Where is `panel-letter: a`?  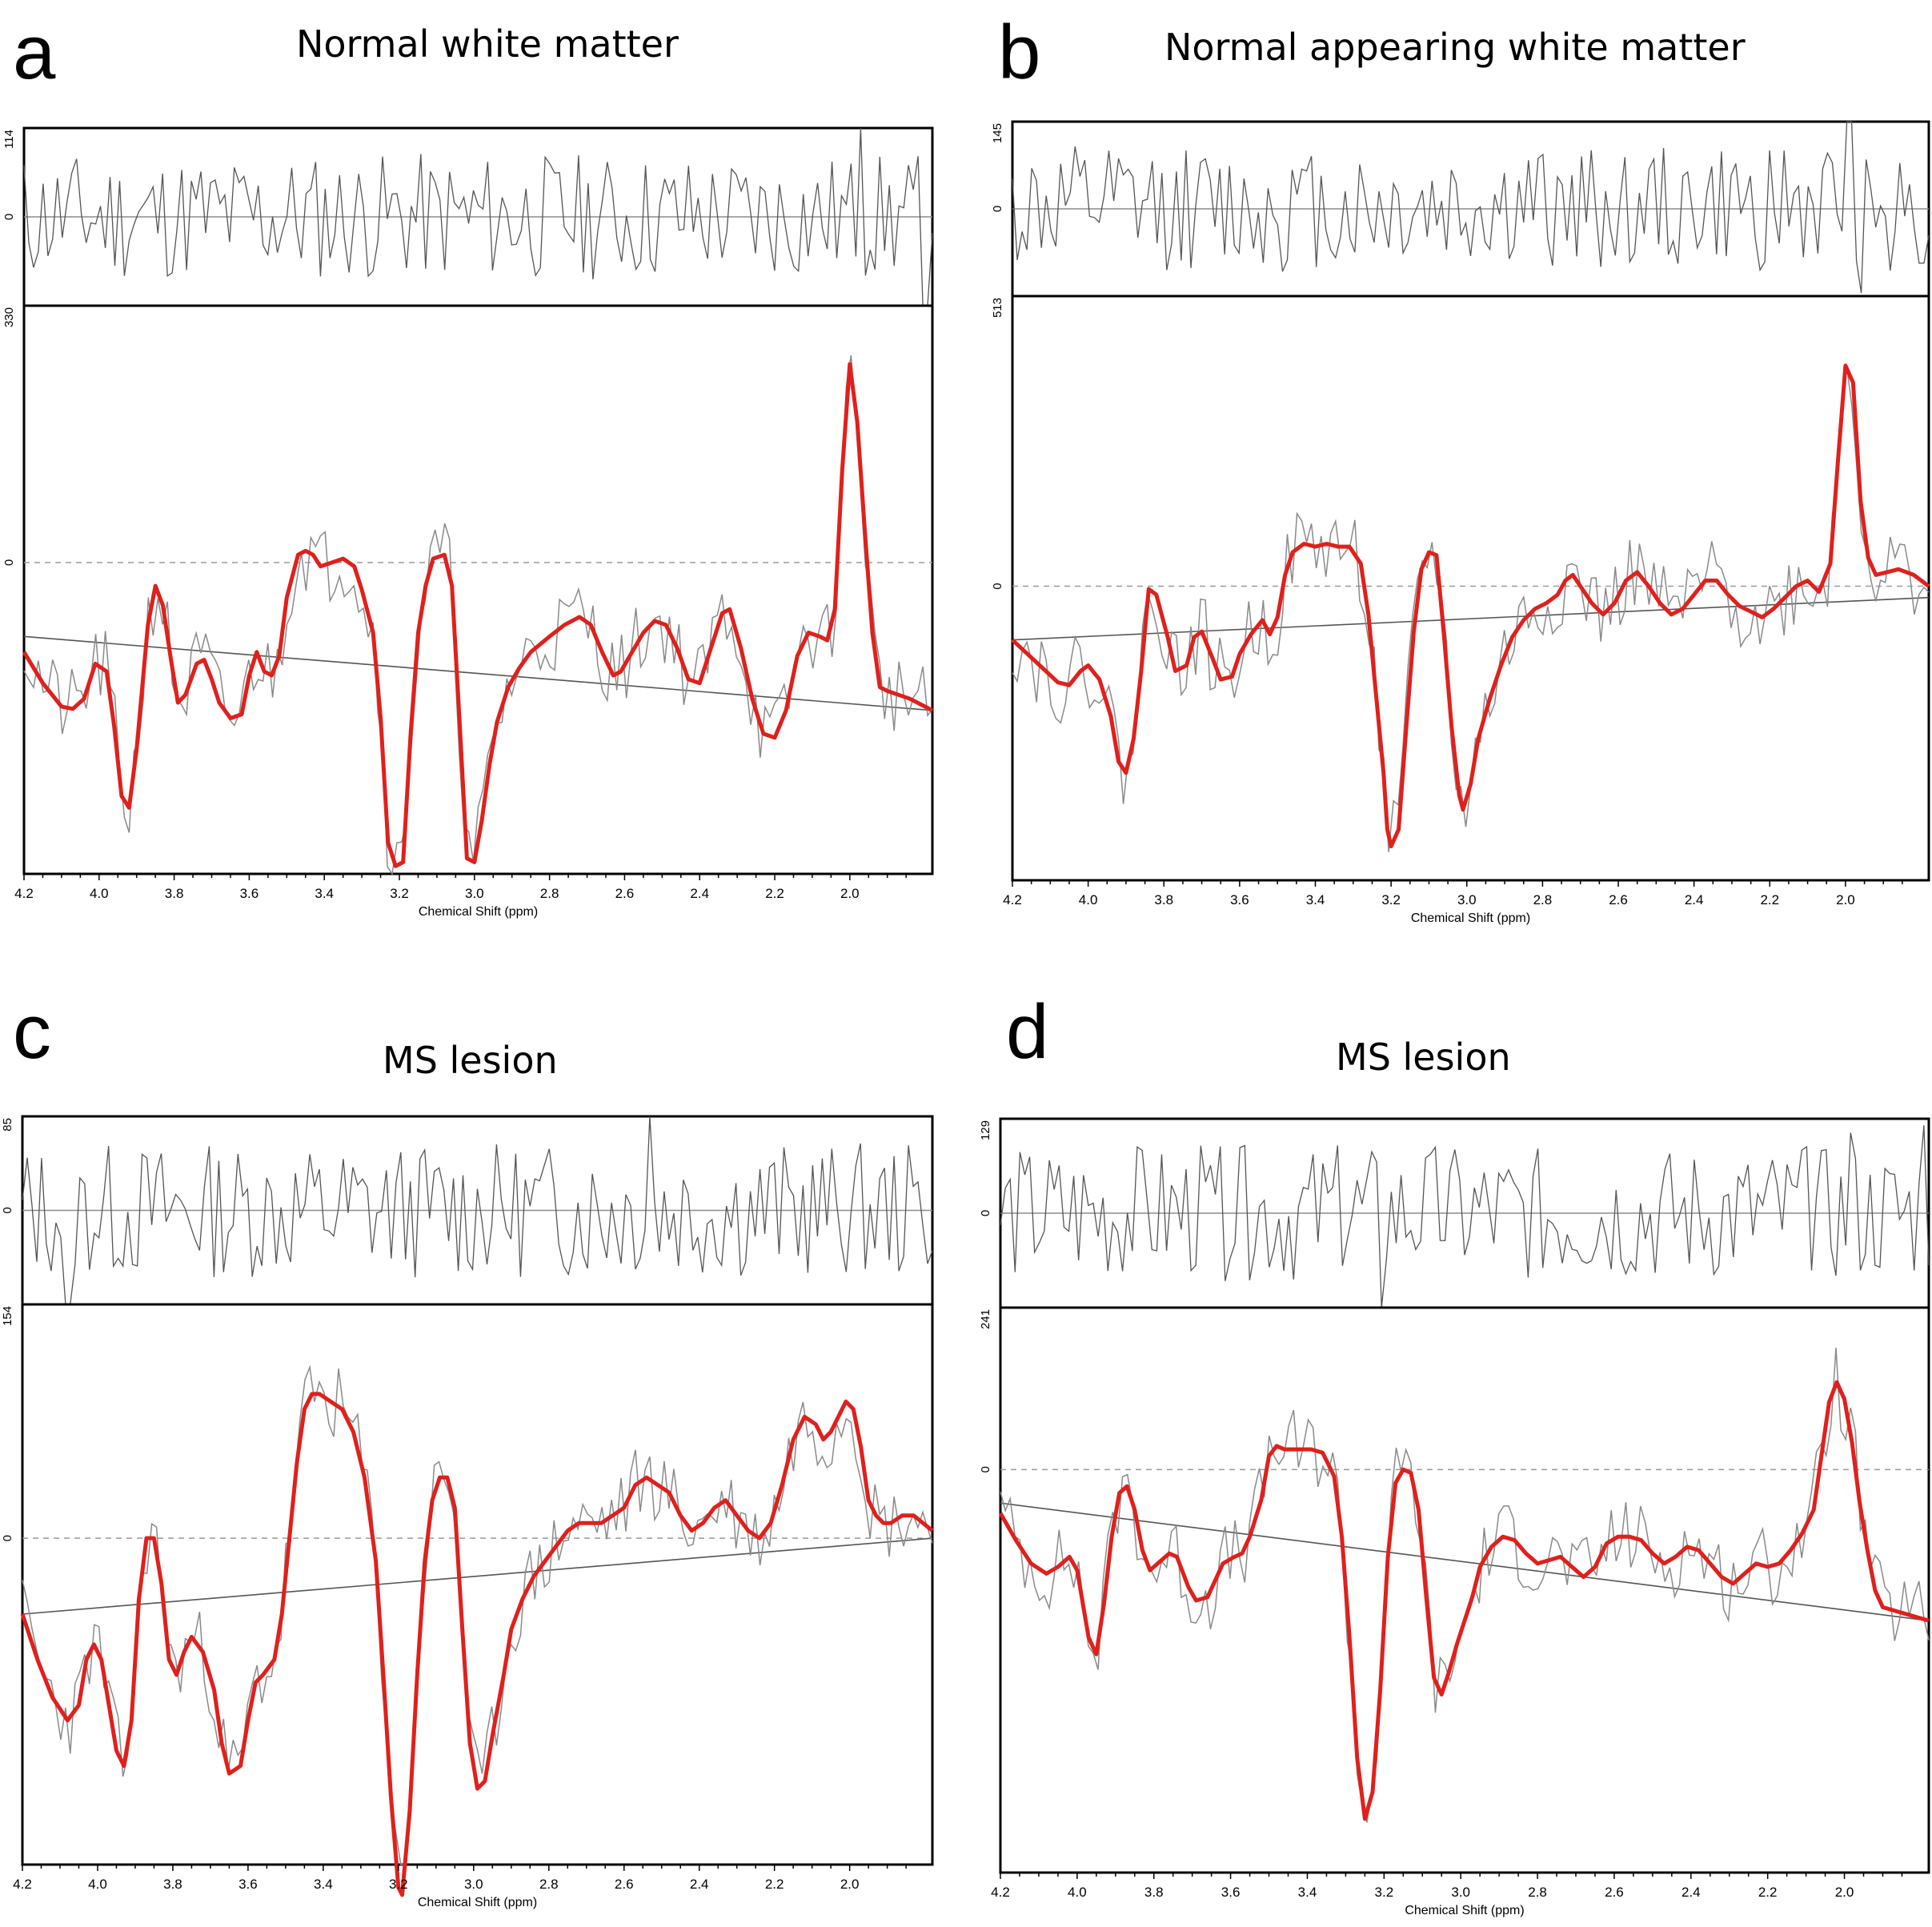
panel-letter: a is located at coordinates (34, 53).